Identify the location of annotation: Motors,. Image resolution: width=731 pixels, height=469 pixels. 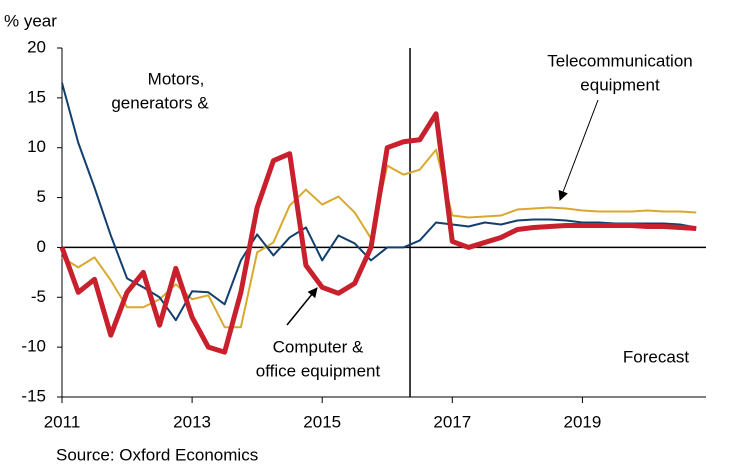
(176, 78).